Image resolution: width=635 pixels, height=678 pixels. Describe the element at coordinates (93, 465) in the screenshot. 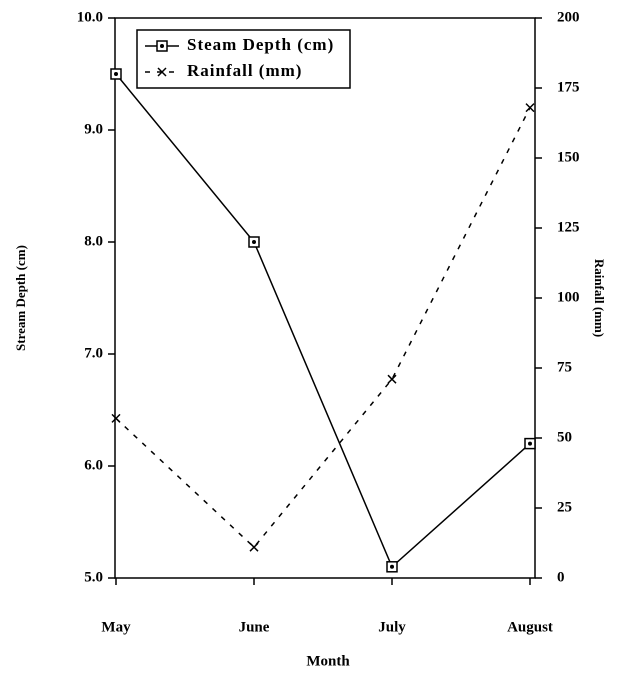

I see `y-tick-label: 6.0` at that location.